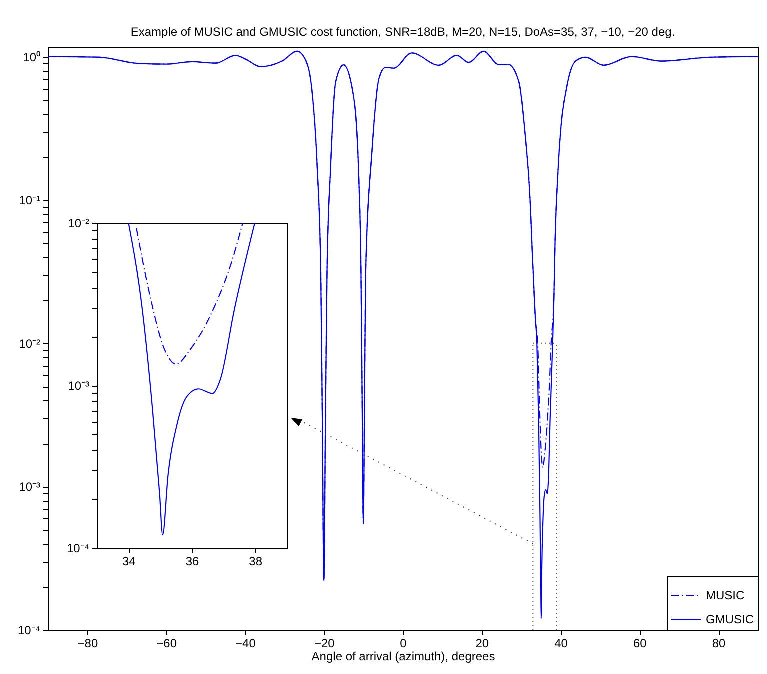 This screenshot has height=674, width=767. Describe the element at coordinates (404, 657) in the screenshot. I see `x-axis-title: Angle of arrival (azimuth), degrees` at that location.